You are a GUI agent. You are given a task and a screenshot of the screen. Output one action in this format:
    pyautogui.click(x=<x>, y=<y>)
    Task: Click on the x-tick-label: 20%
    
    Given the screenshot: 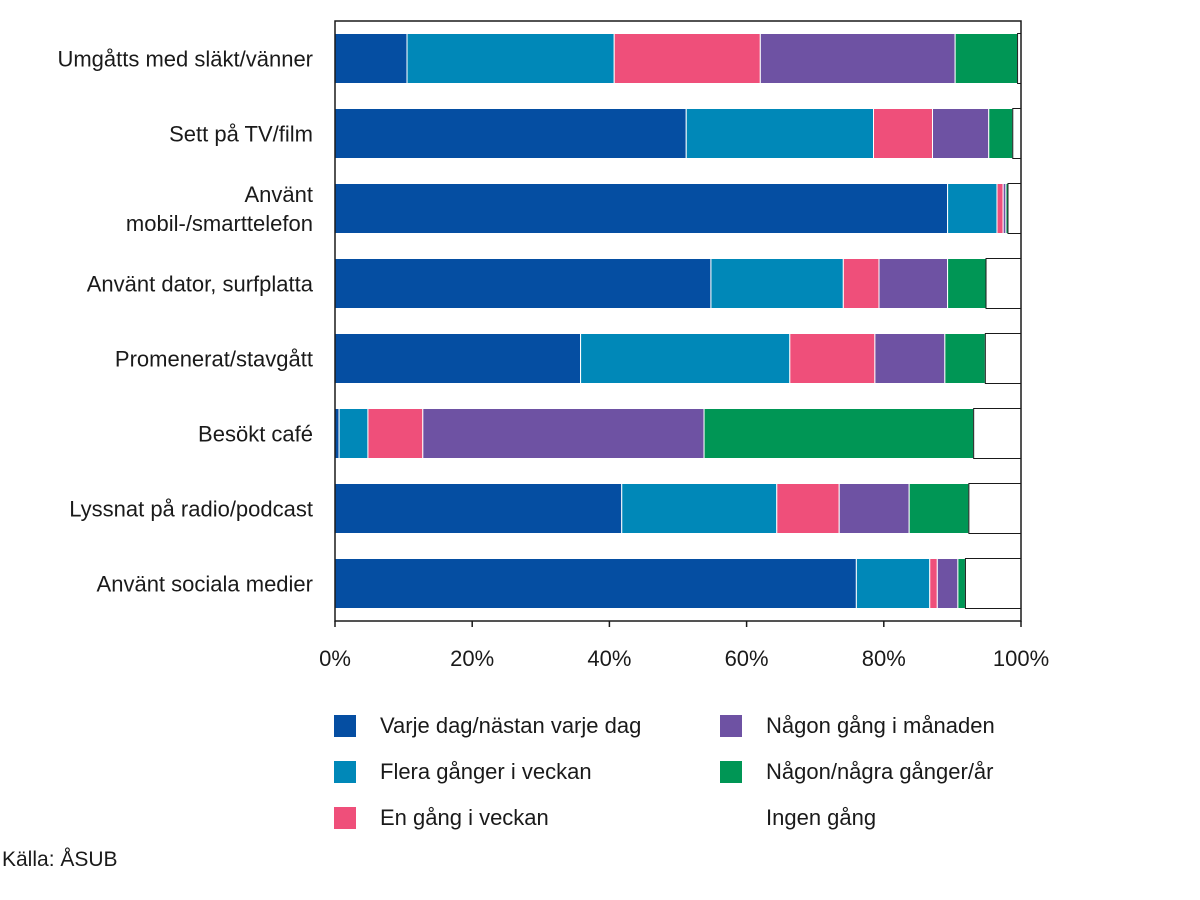 What is the action you would take?
    pyautogui.click(x=472, y=658)
    